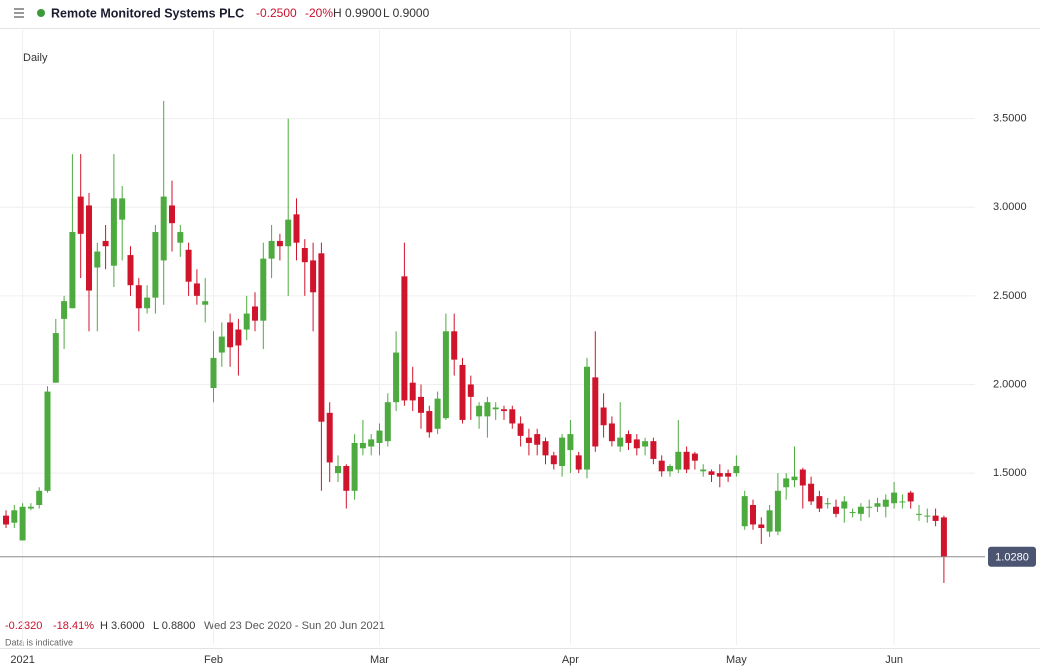 The image size is (1040, 669). Describe the element at coordinates (39, 642) in the screenshot. I see `data-note: Data is indicative` at that location.